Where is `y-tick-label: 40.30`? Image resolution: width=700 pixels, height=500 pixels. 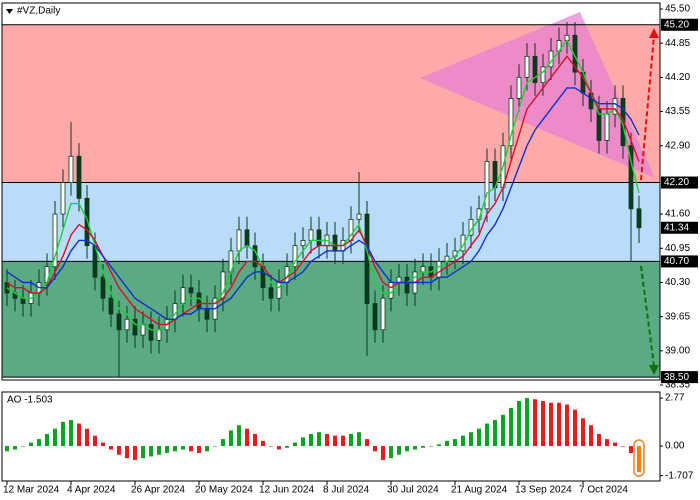 y-tick-label: 40.30 is located at coordinates (677, 282).